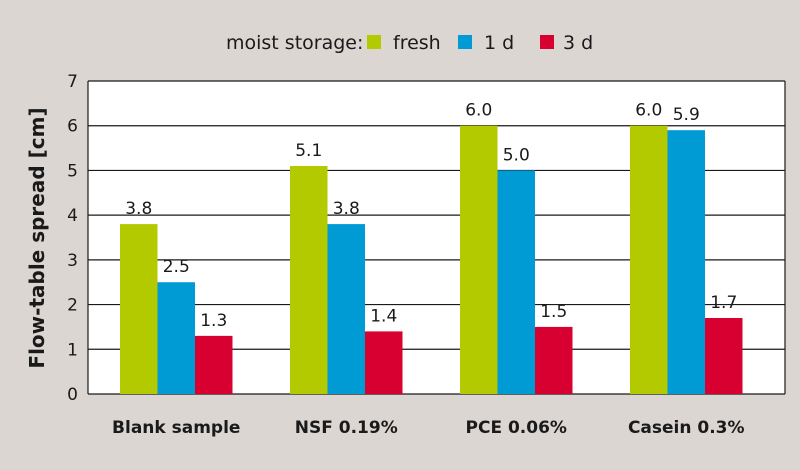  What do you see at coordinates (686, 428) in the screenshot?
I see `x-tick-label: Casein 0.3%` at bounding box center [686, 428].